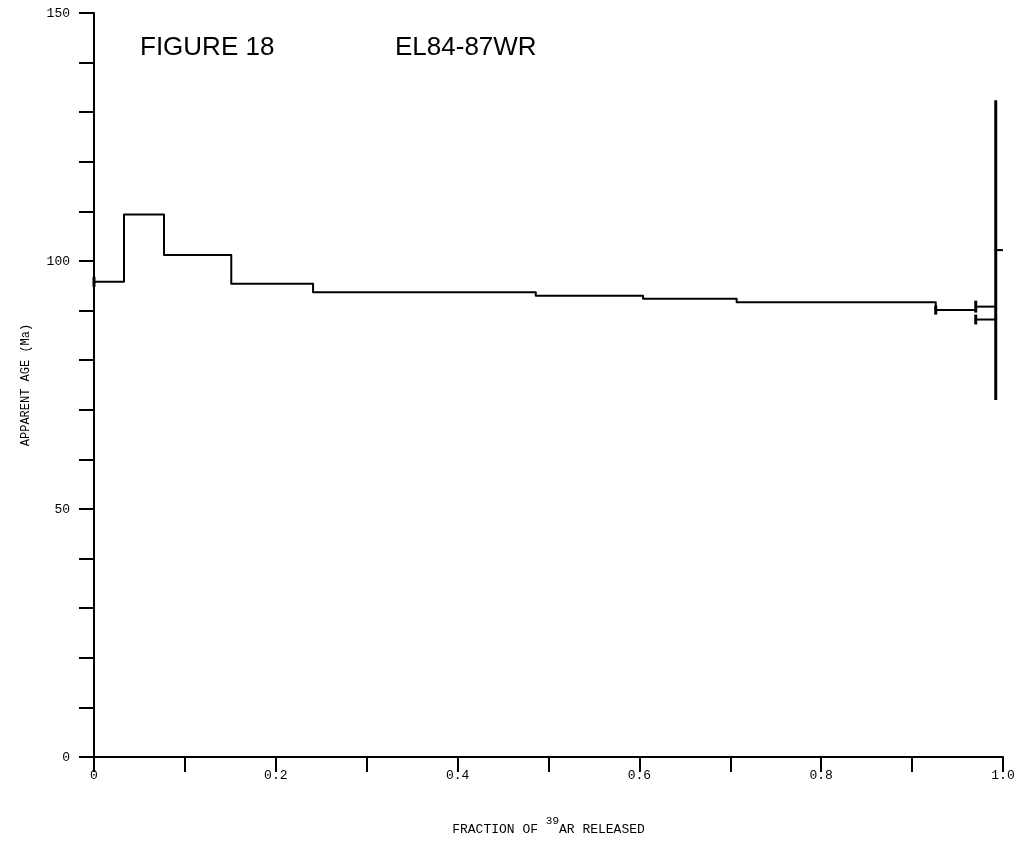  Describe the element at coordinates (207, 46) in the screenshot. I see `text: FIGURE 18` at that location.